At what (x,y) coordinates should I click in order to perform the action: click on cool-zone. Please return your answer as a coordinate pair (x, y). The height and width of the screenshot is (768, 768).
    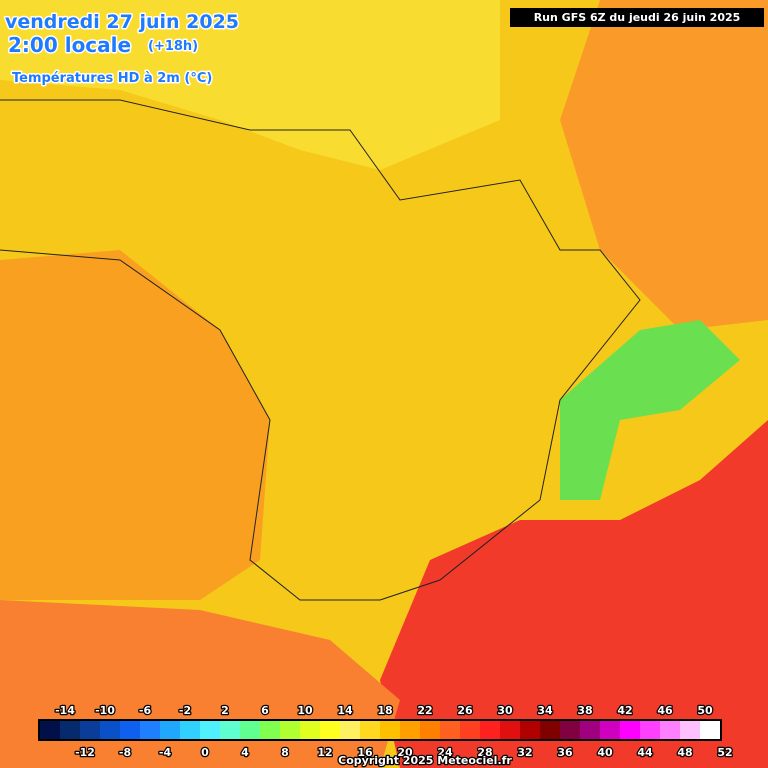
    Looking at the image, I should click on (250, 85).